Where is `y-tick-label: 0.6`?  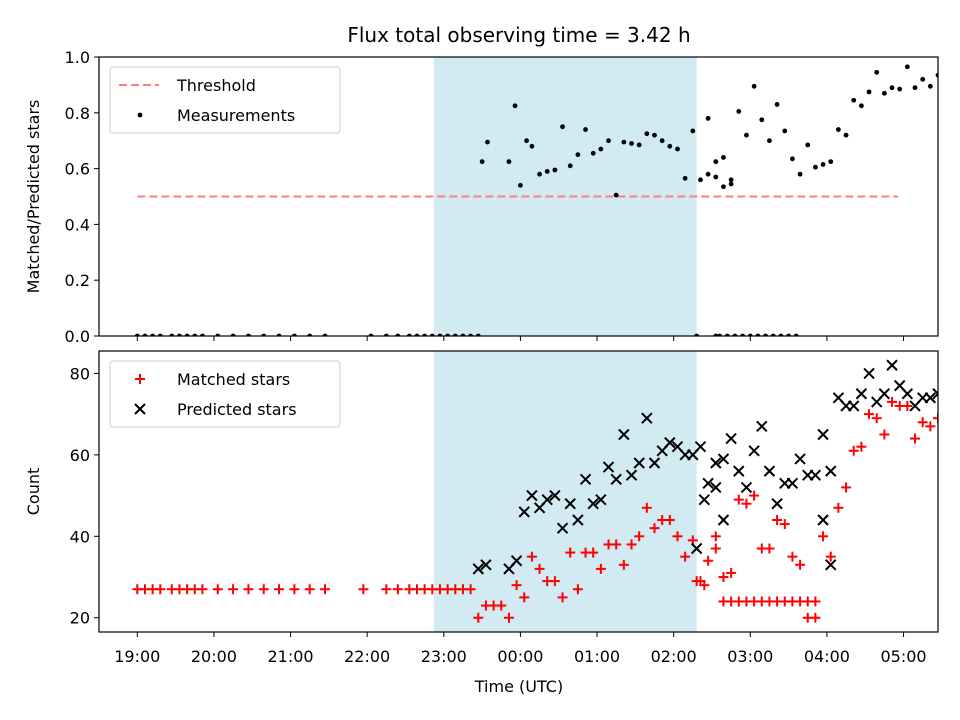 y-tick-label: 0.6 is located at coordinates (77, 169).